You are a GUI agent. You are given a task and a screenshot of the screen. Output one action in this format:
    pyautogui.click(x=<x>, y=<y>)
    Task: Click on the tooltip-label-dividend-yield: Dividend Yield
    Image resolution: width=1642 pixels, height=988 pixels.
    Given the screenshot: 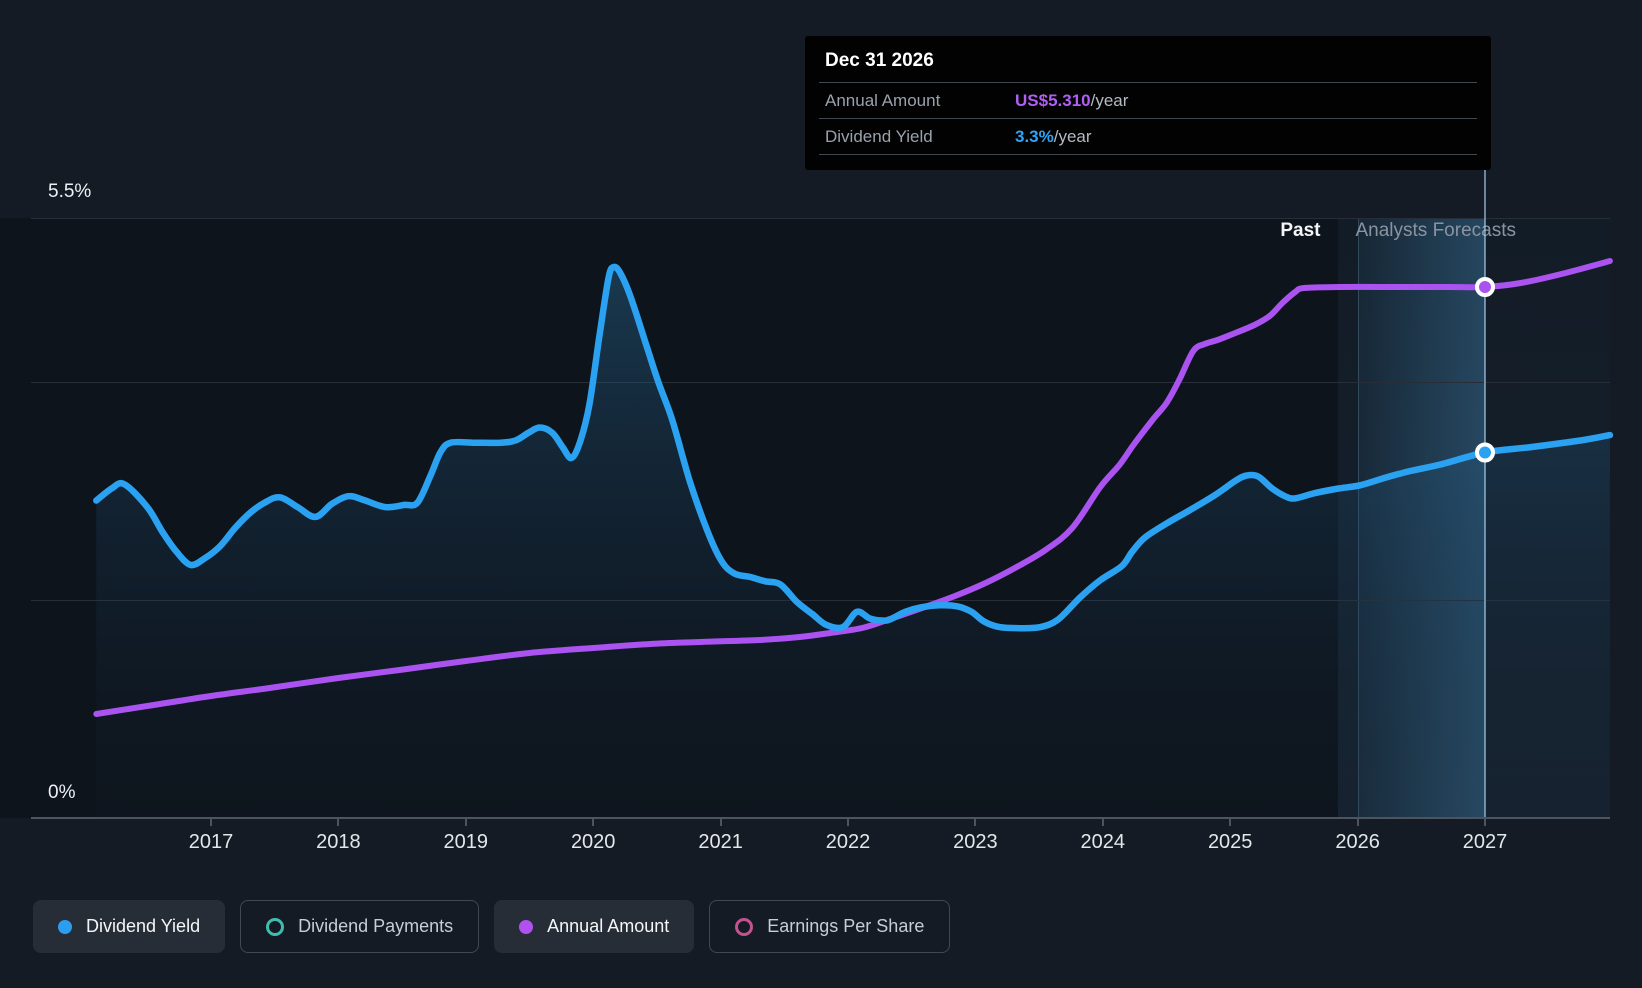 What is the action you would take?
    pyautogui.click(x=879, y=136)
    